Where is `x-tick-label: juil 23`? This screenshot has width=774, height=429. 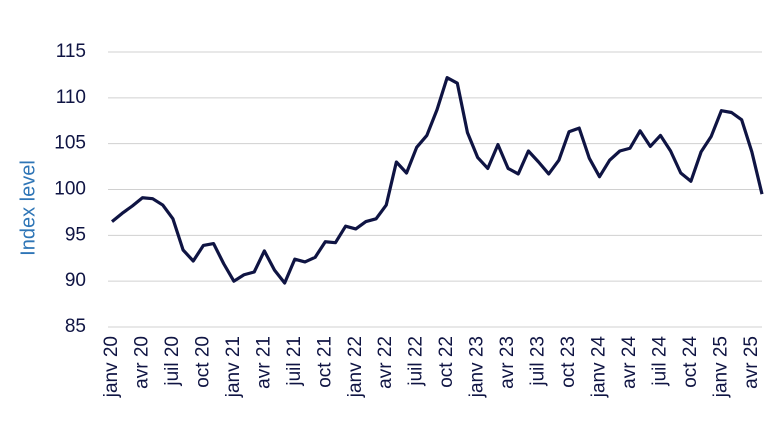 x-tick-label: juil 23 is located at coordinates (538, 361).